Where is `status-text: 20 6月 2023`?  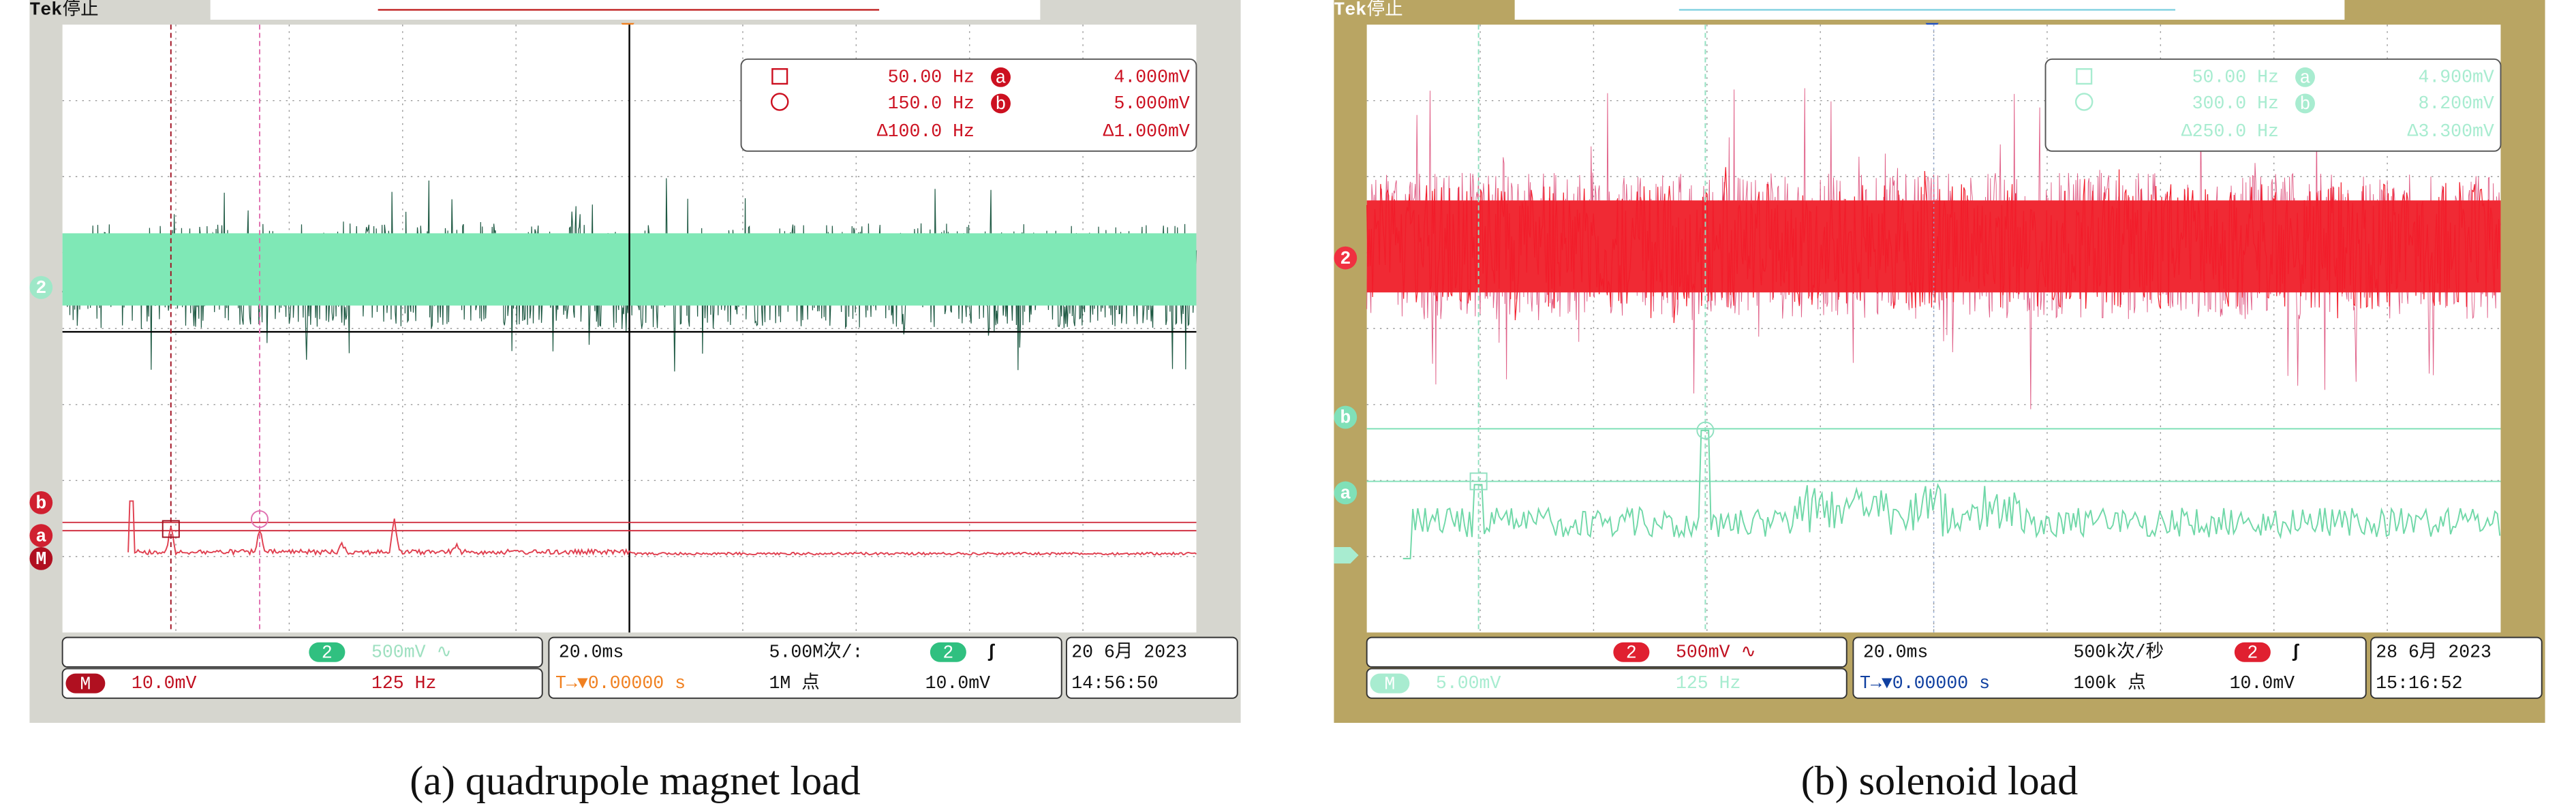
status-text: 20 6月 2023 is located at coordinates (1129, 652).